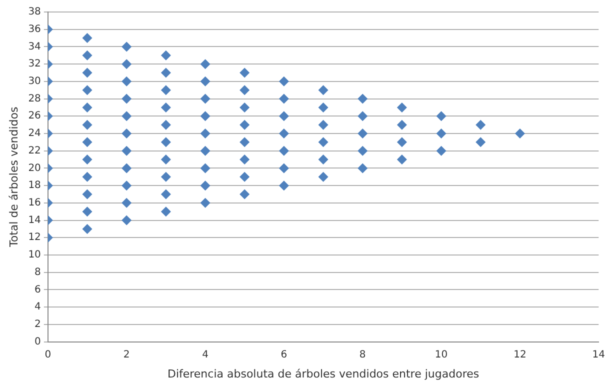 The width and height of the screenshot is (608, 389). What do you see at coordinates (34, 255) in the screenshot?
I see `y-tick-label: 10` at bounding box center [34, 255].